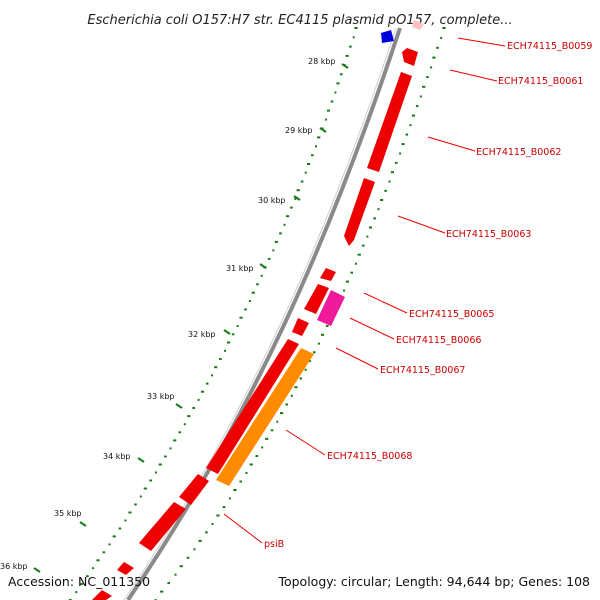 Image resolution: width=600 pixels, height=600 pixels. I want to click on gene-feature-psib, so click(162, 526).